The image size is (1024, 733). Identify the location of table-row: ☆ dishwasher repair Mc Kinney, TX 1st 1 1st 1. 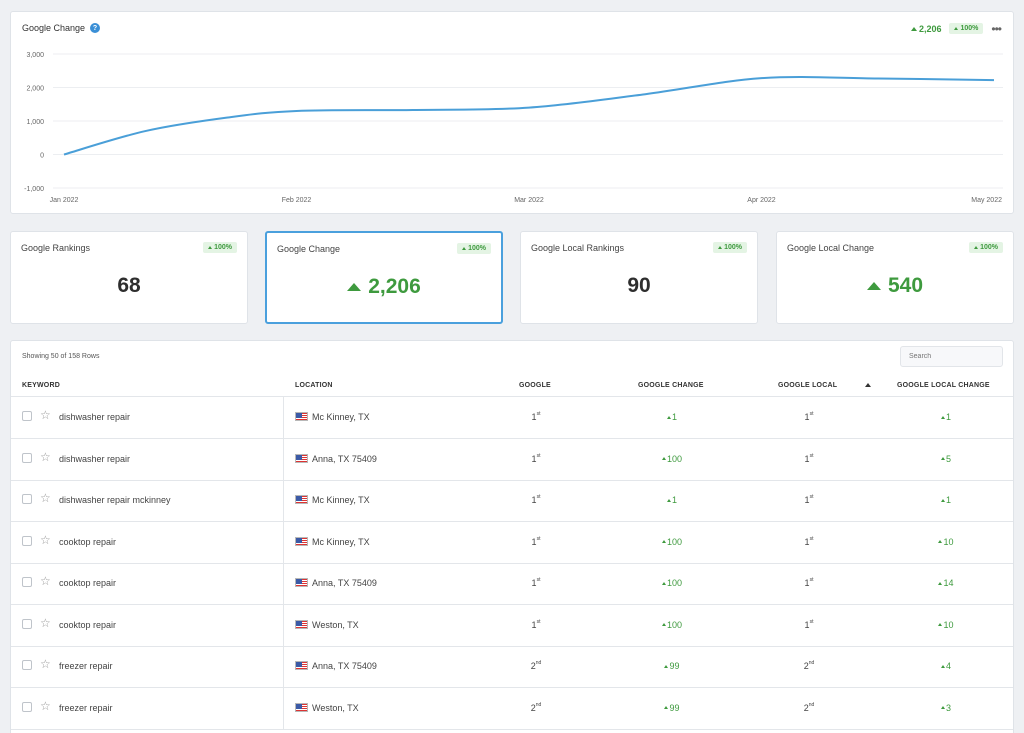
(512, 418).